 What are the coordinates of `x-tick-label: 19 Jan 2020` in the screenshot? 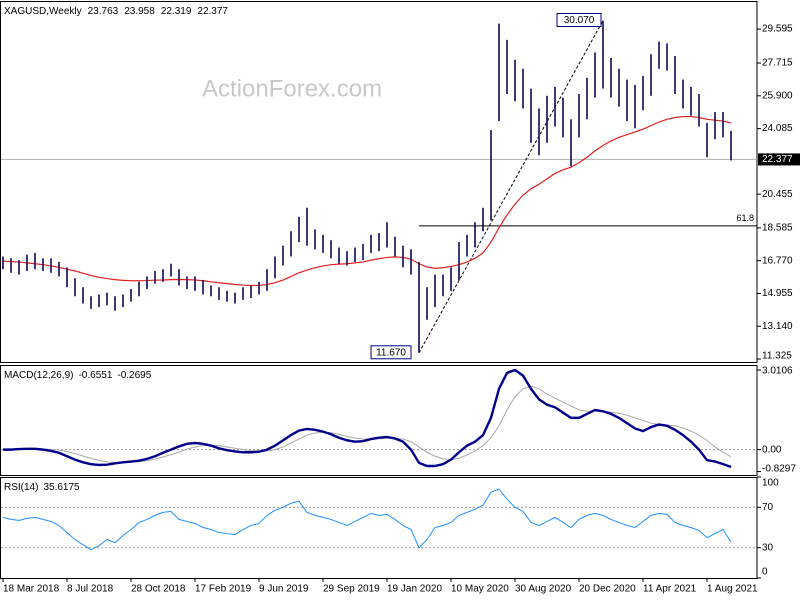 It's located at (414, 589).